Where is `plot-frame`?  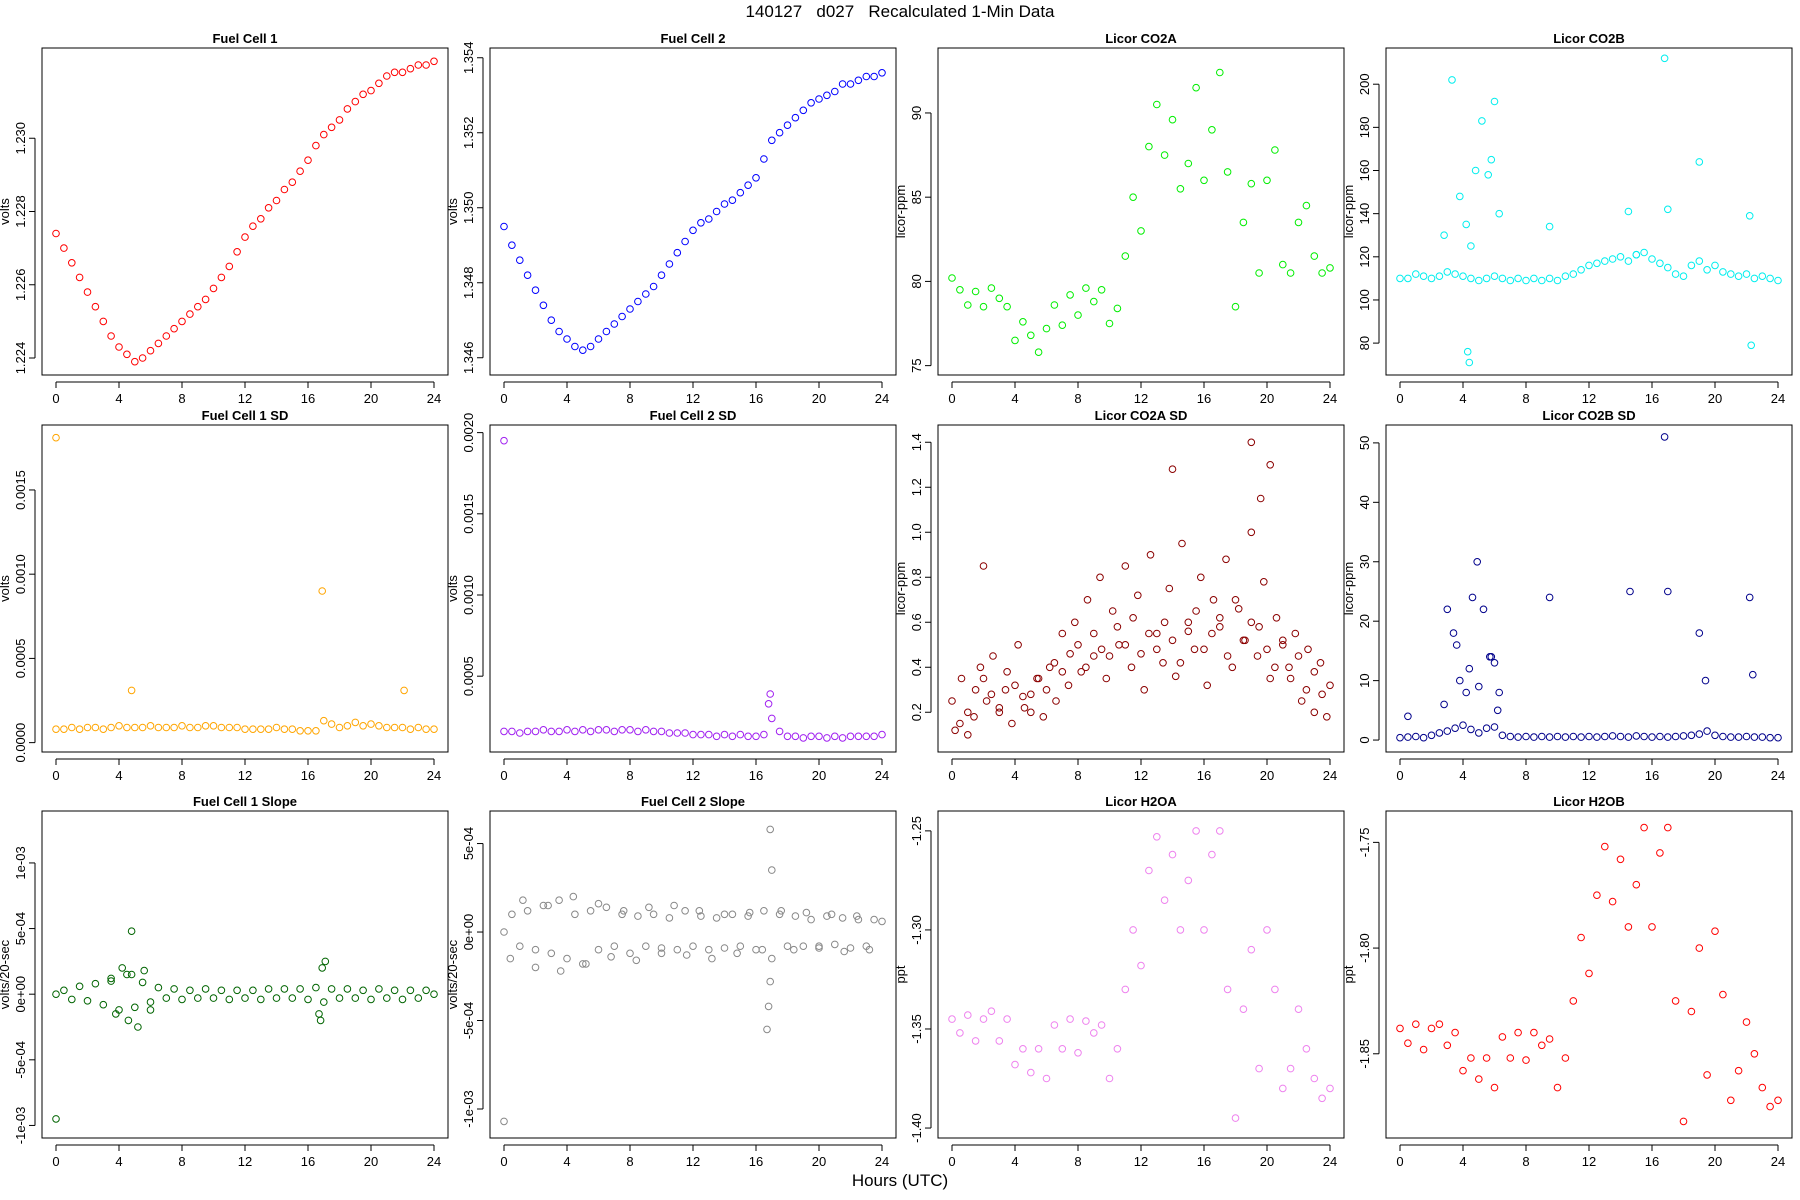
plot-frame is located at coordinates (1141, 974).